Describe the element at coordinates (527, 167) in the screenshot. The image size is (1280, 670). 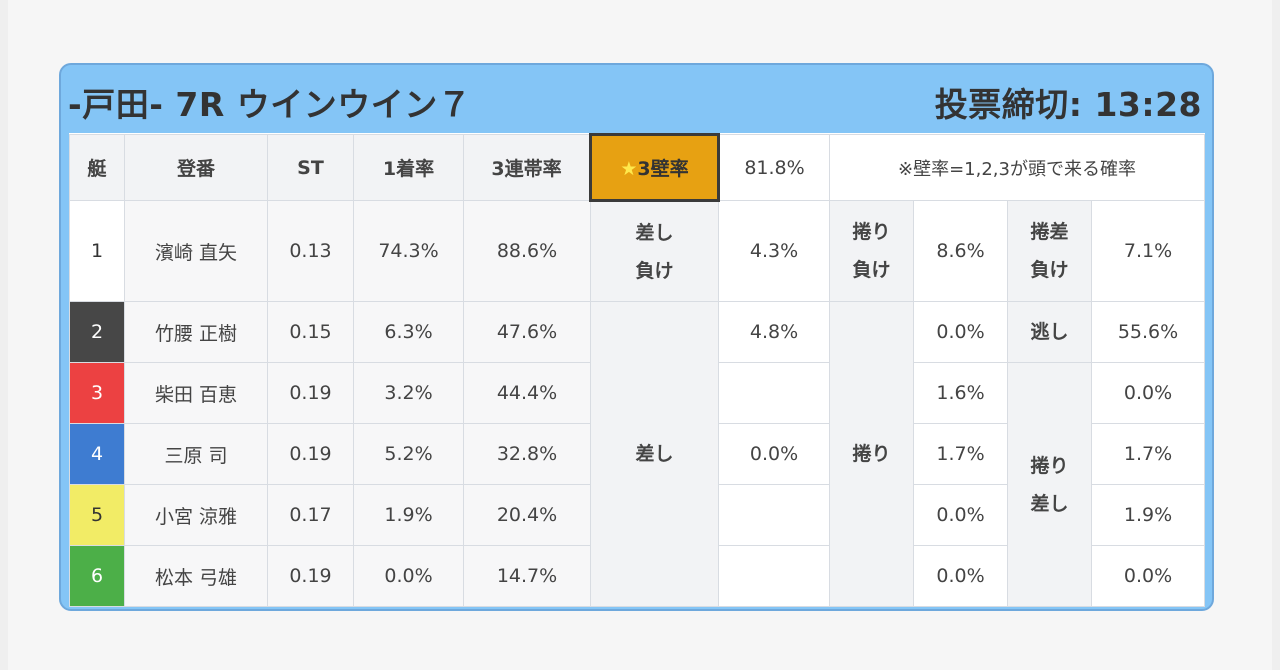
I see `col-header-top3-rate: 3連帯率` at that location.